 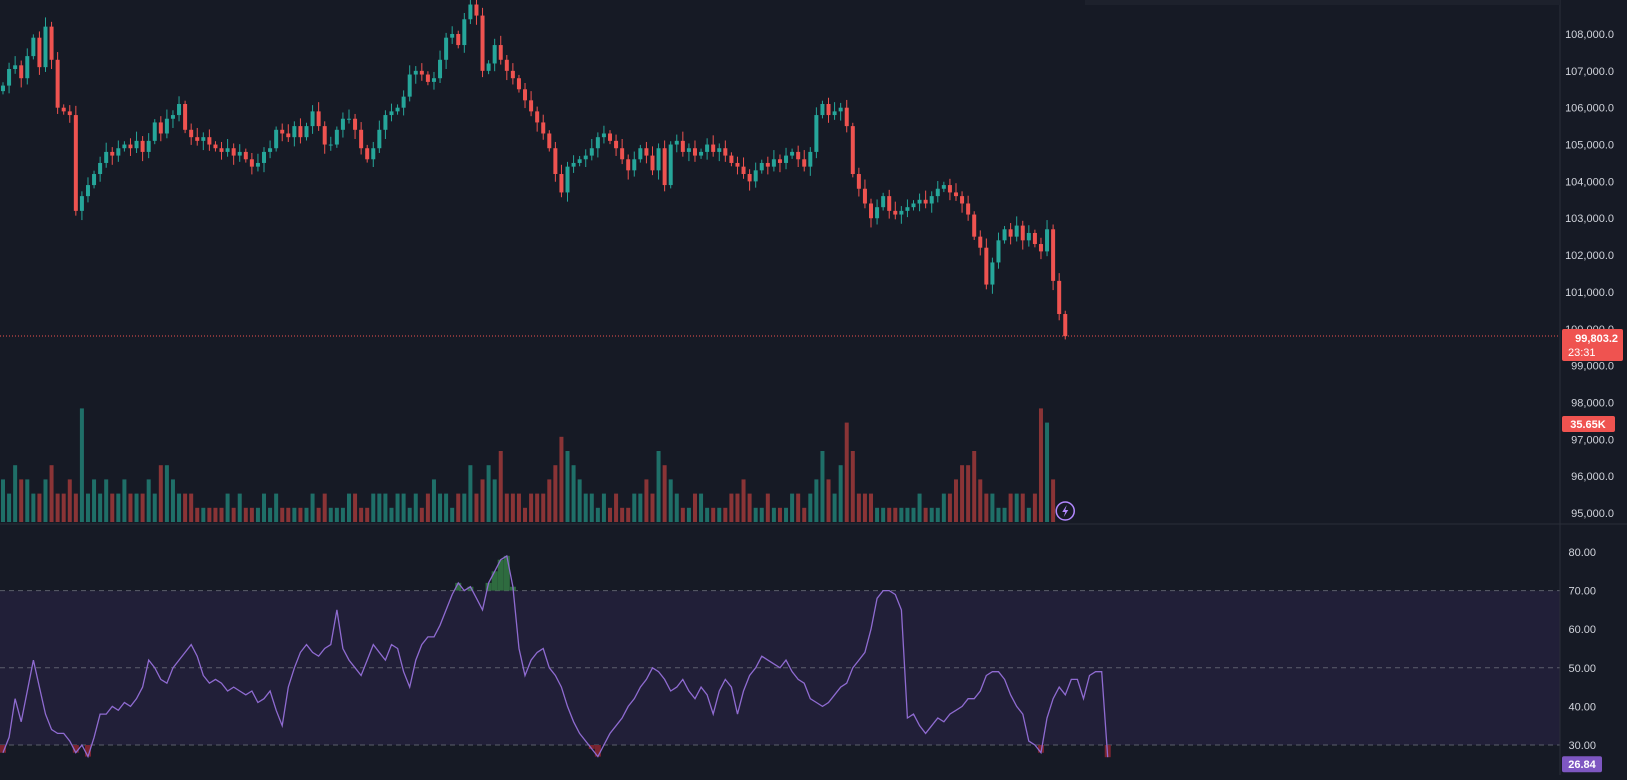 I want to click on price-tick-label: 107,000.0, so click(x=1589, y=72).